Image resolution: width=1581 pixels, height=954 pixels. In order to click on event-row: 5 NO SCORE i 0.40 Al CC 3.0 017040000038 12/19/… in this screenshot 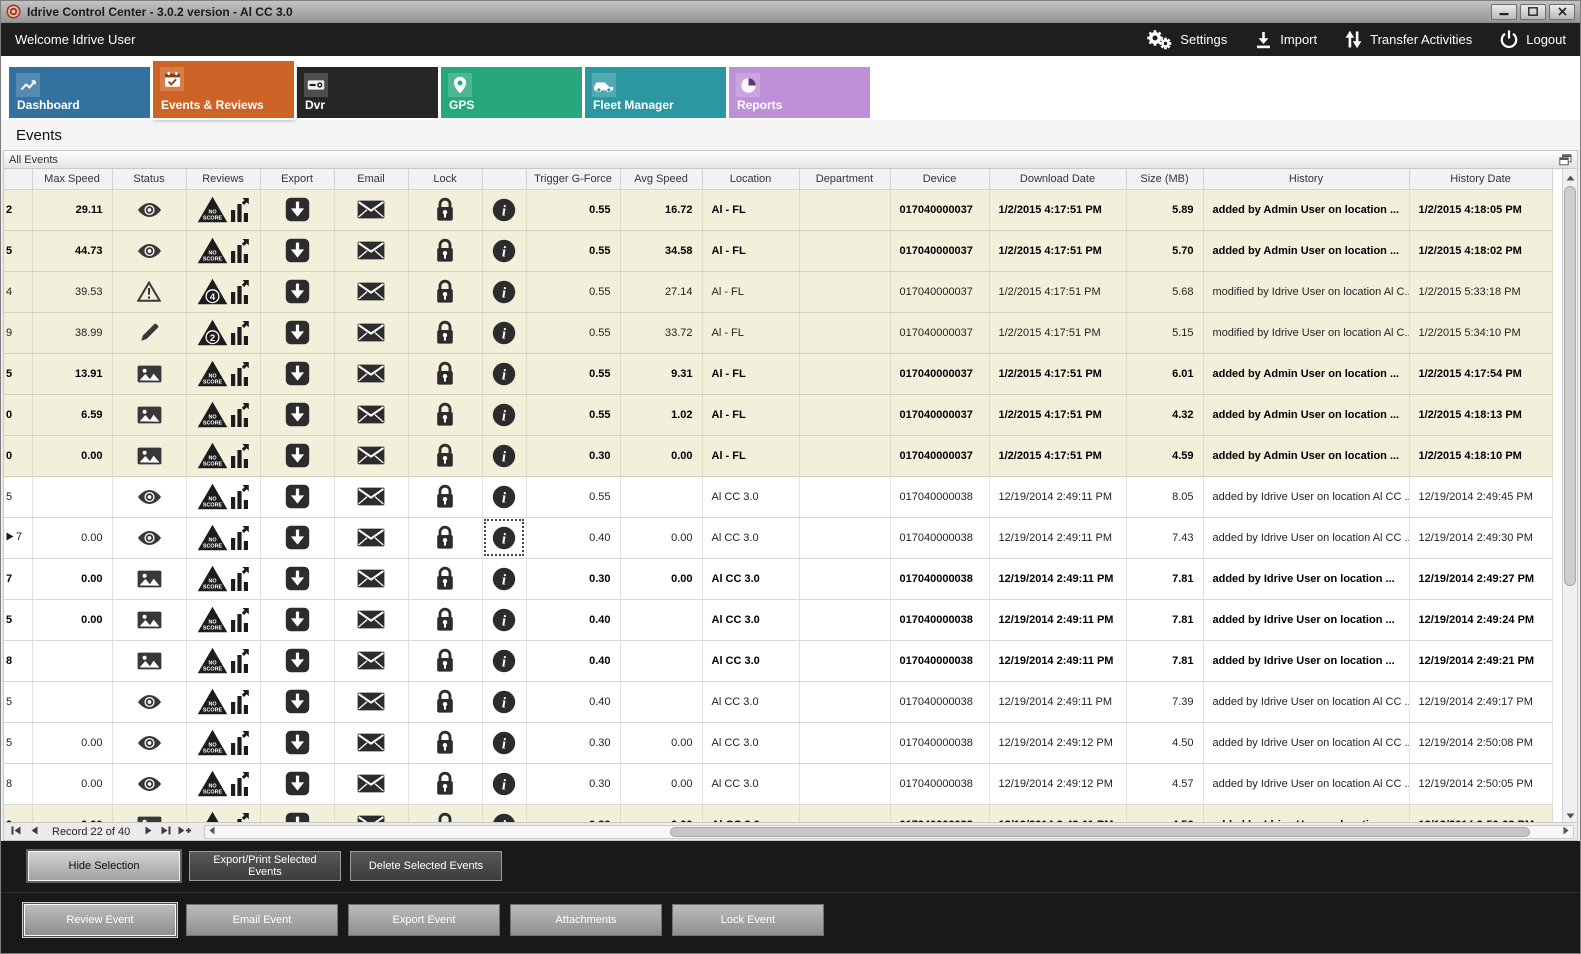, I will do `click(778, 702)`.